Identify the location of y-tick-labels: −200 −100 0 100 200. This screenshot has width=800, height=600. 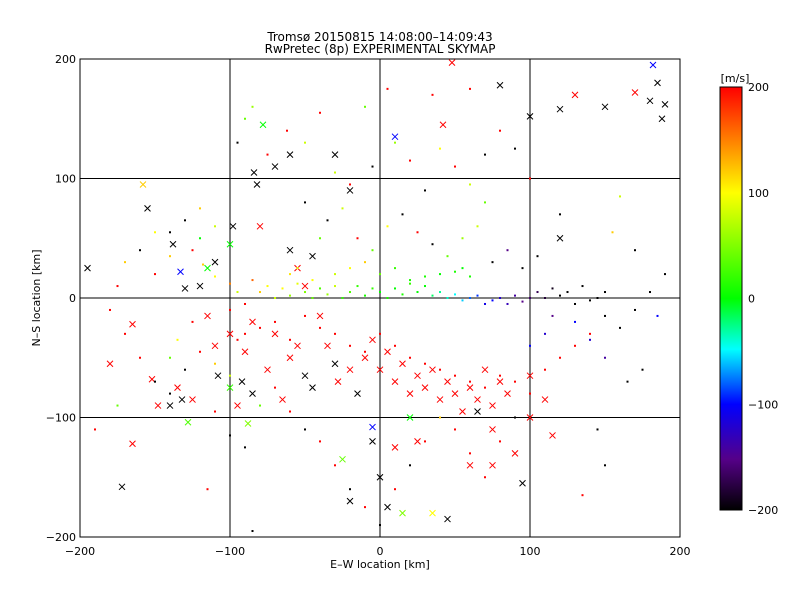
(61, 298).